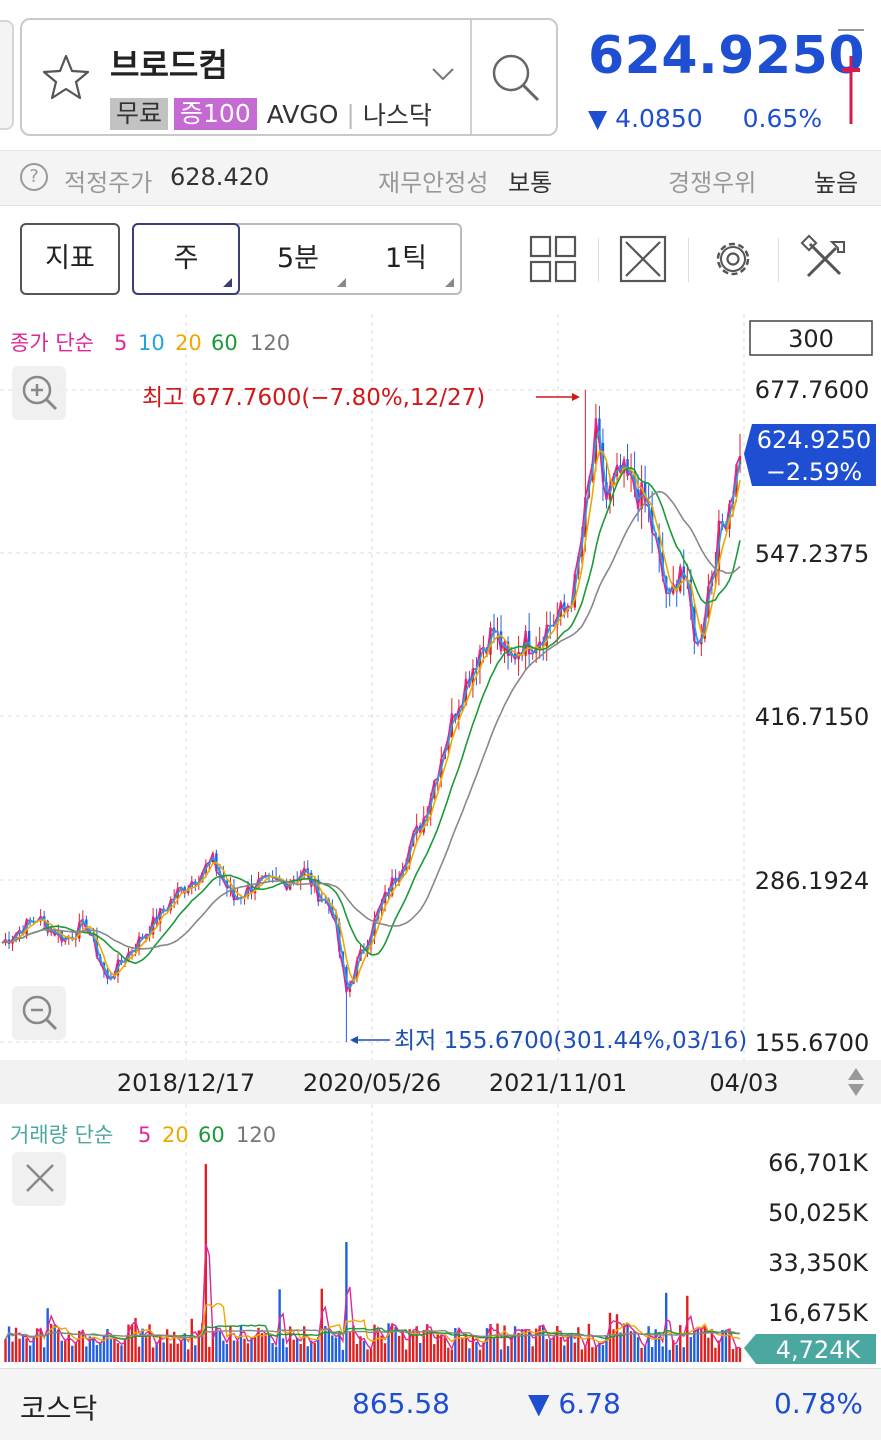  I want to click on stock-name: 브로드컴, so click(169, 65).